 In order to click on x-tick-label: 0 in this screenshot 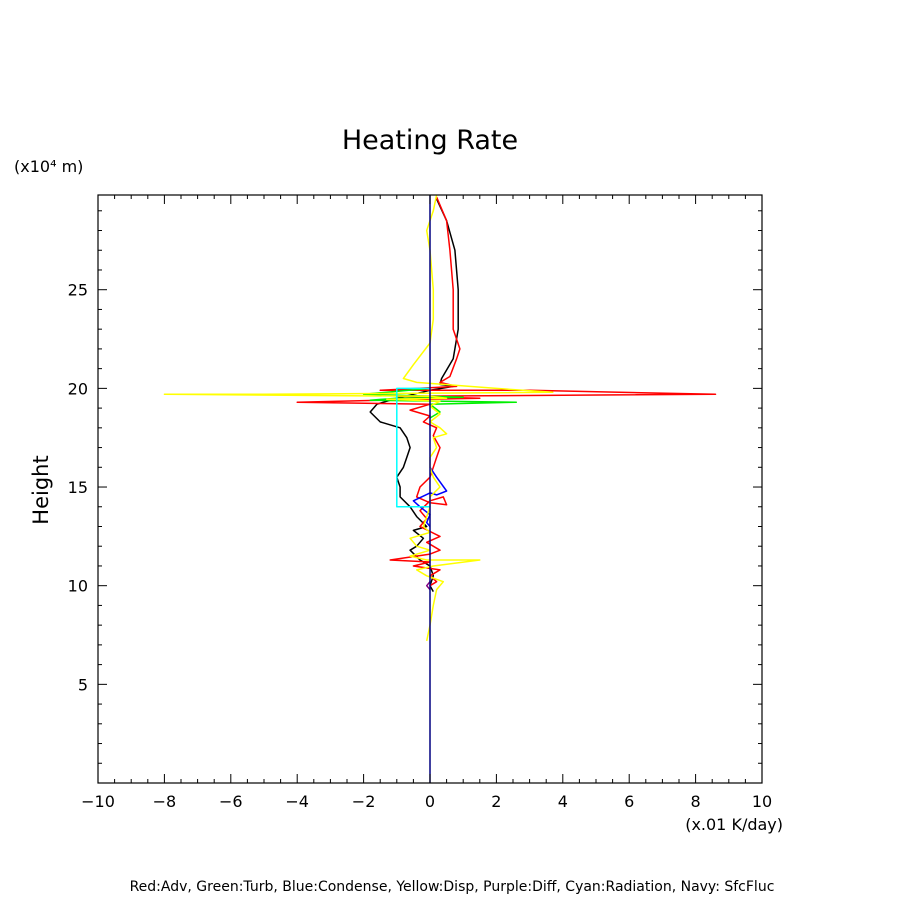, I will do `click(430, 801)`.